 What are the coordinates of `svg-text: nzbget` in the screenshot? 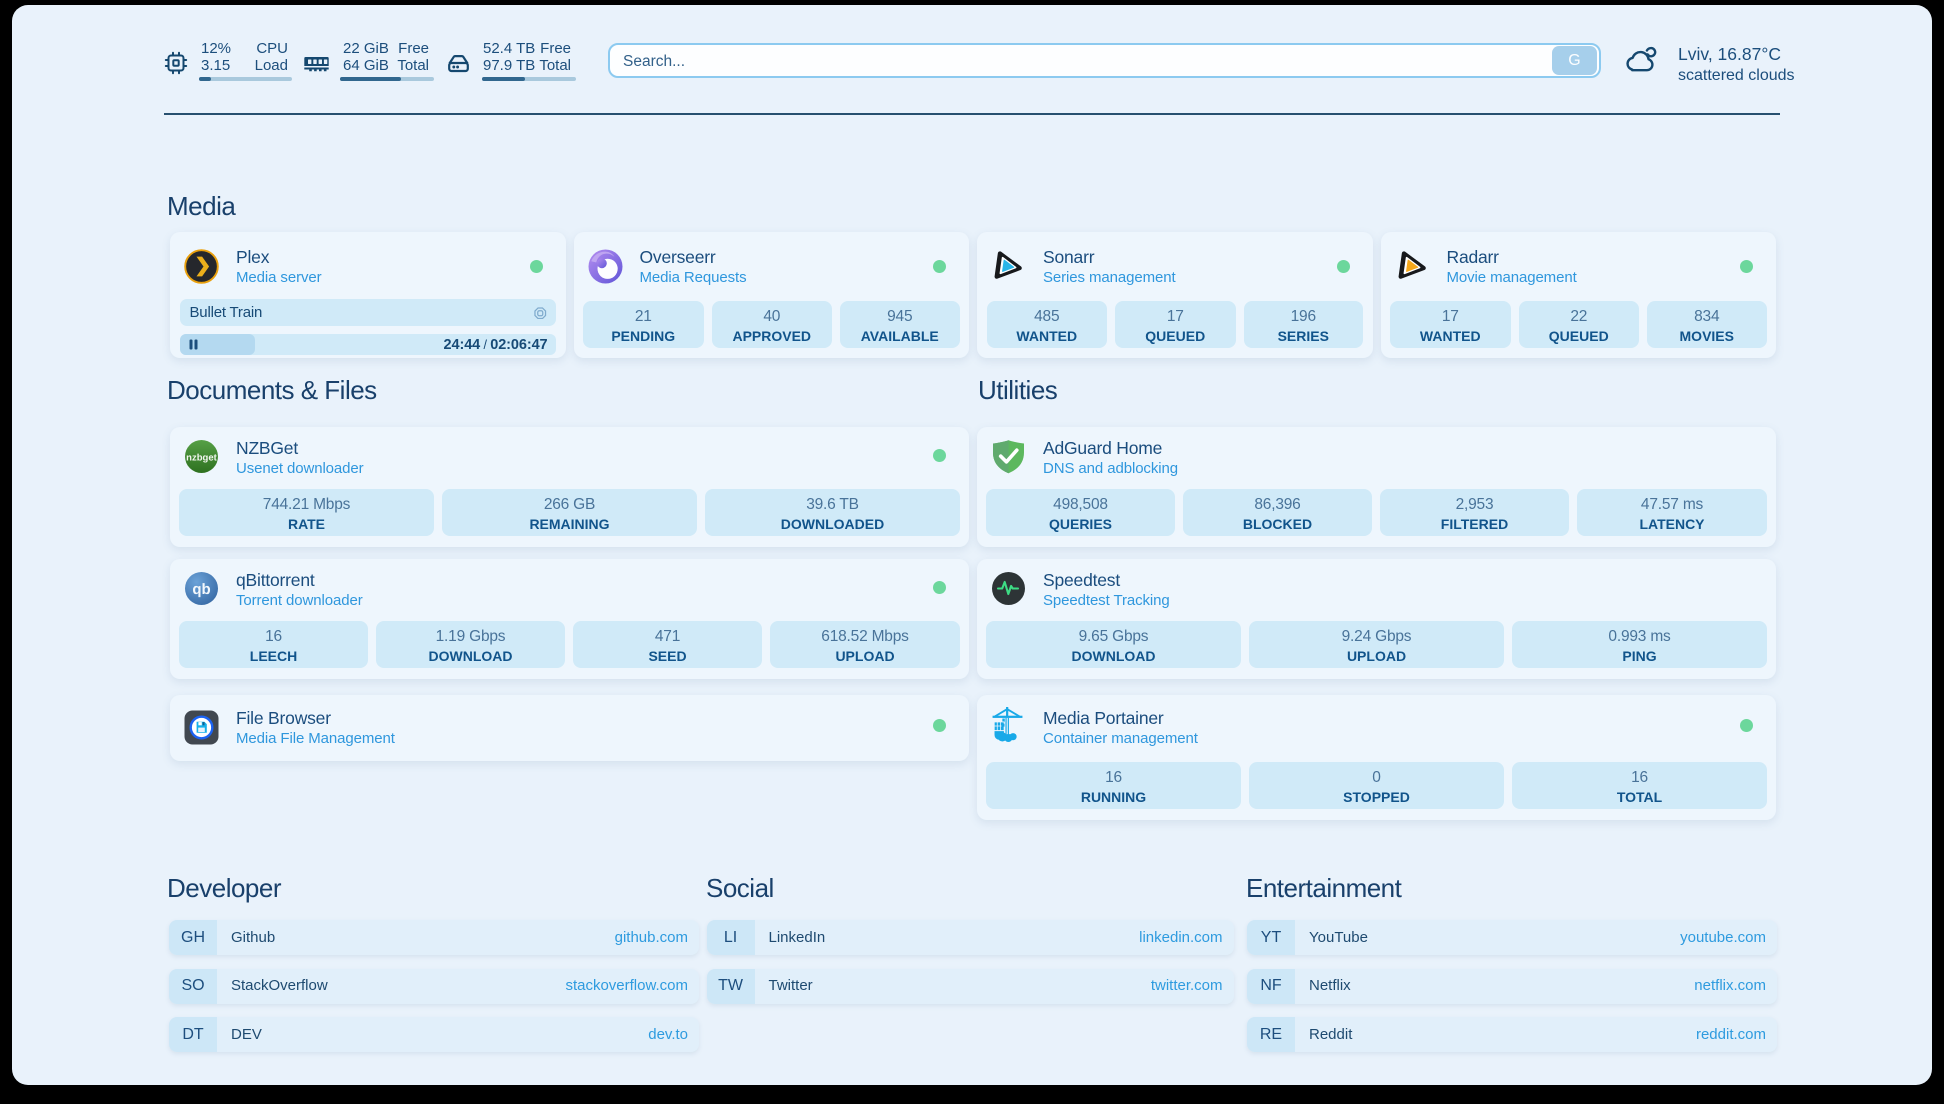 It's located at (201, 457).